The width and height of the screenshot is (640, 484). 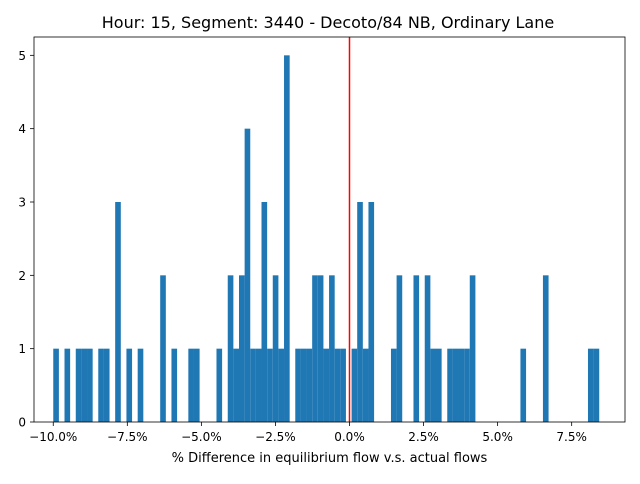 I want to click on y-tick-label: 1, so click(x=22, y=349).